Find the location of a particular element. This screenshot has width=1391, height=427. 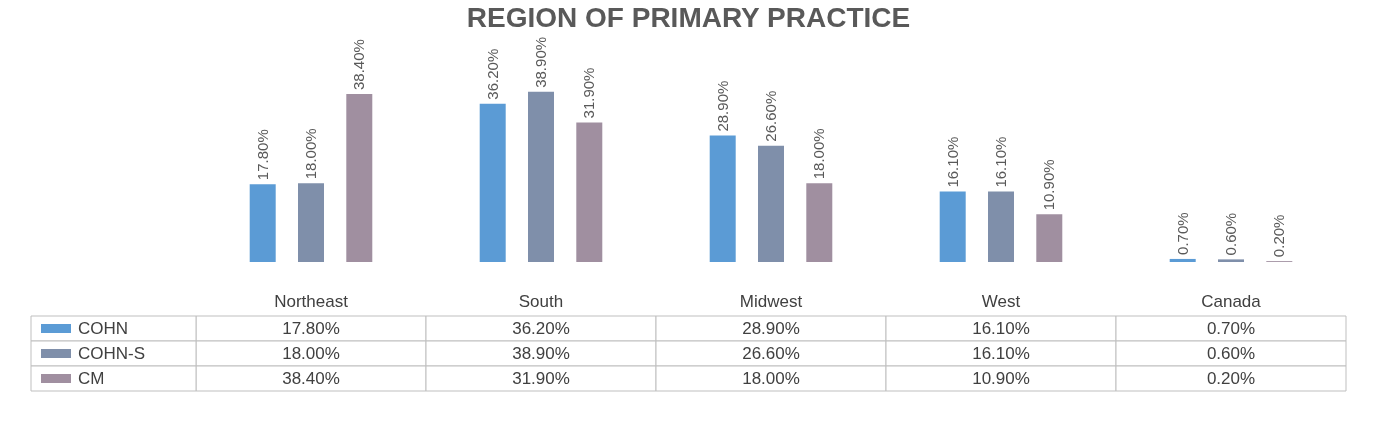

data-label: 10.90% is located at coordinates (1001, 378).